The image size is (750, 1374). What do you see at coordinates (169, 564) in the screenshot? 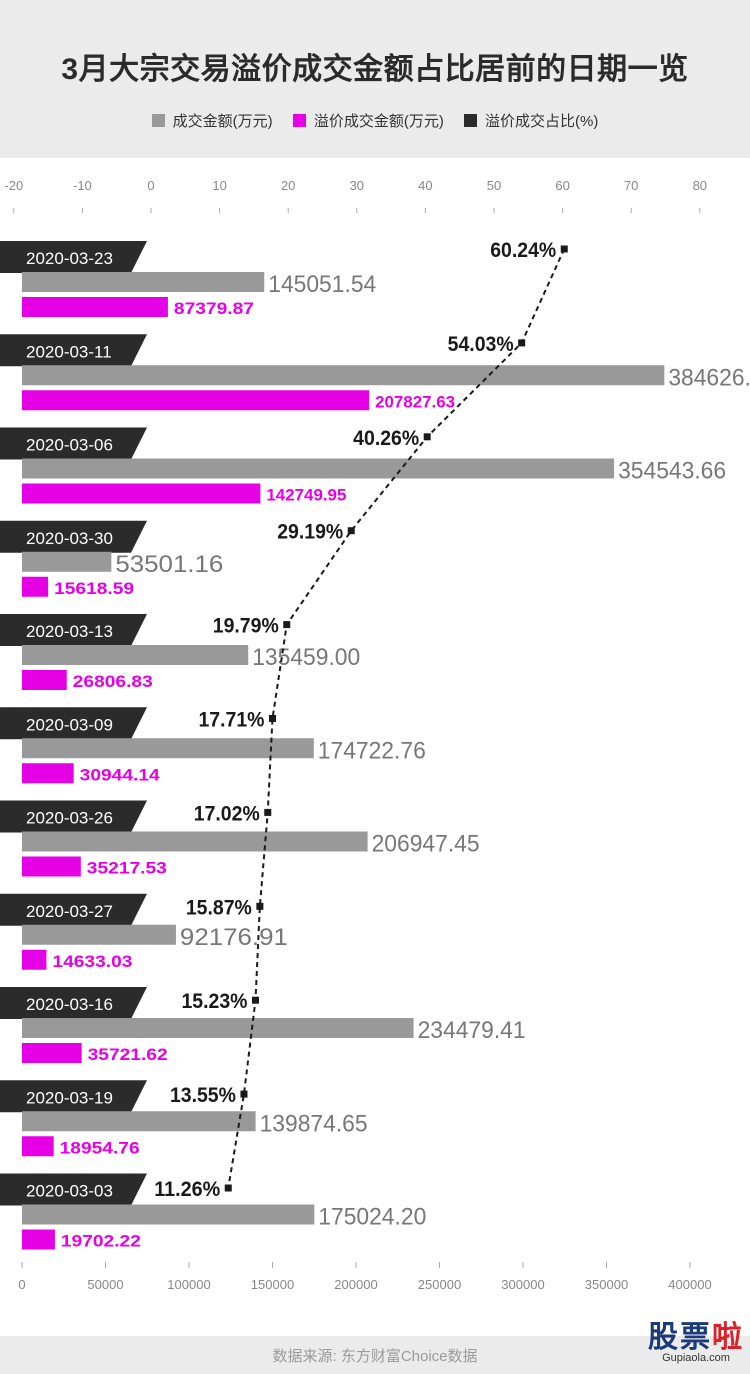
I see `bar-total-label: 53501.16` at bounding box center [169, 564].